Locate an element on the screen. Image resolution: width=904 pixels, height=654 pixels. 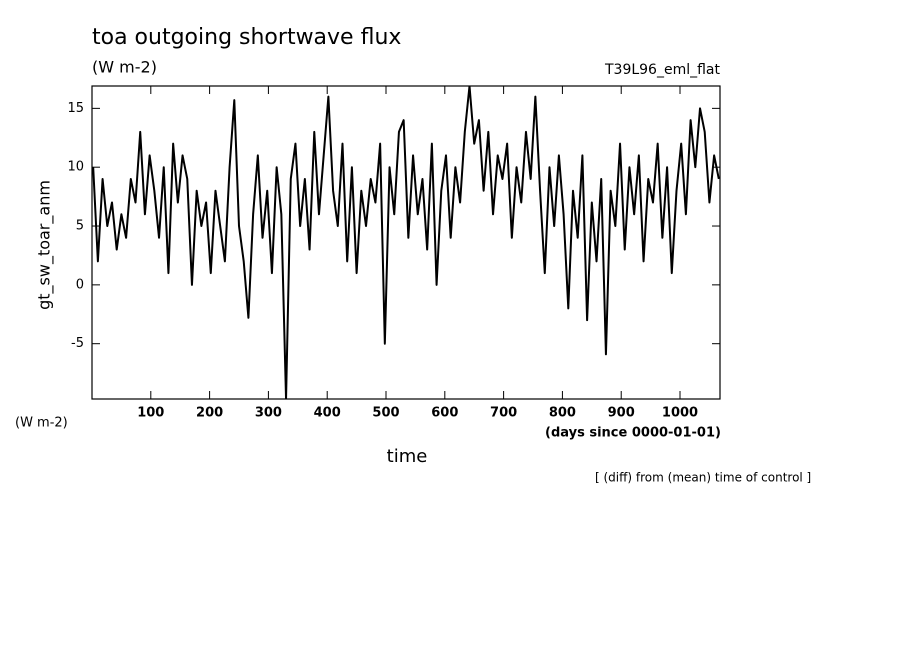
y-axis-label: gt_sw_toar_anm is located at coordinates (45, 245).